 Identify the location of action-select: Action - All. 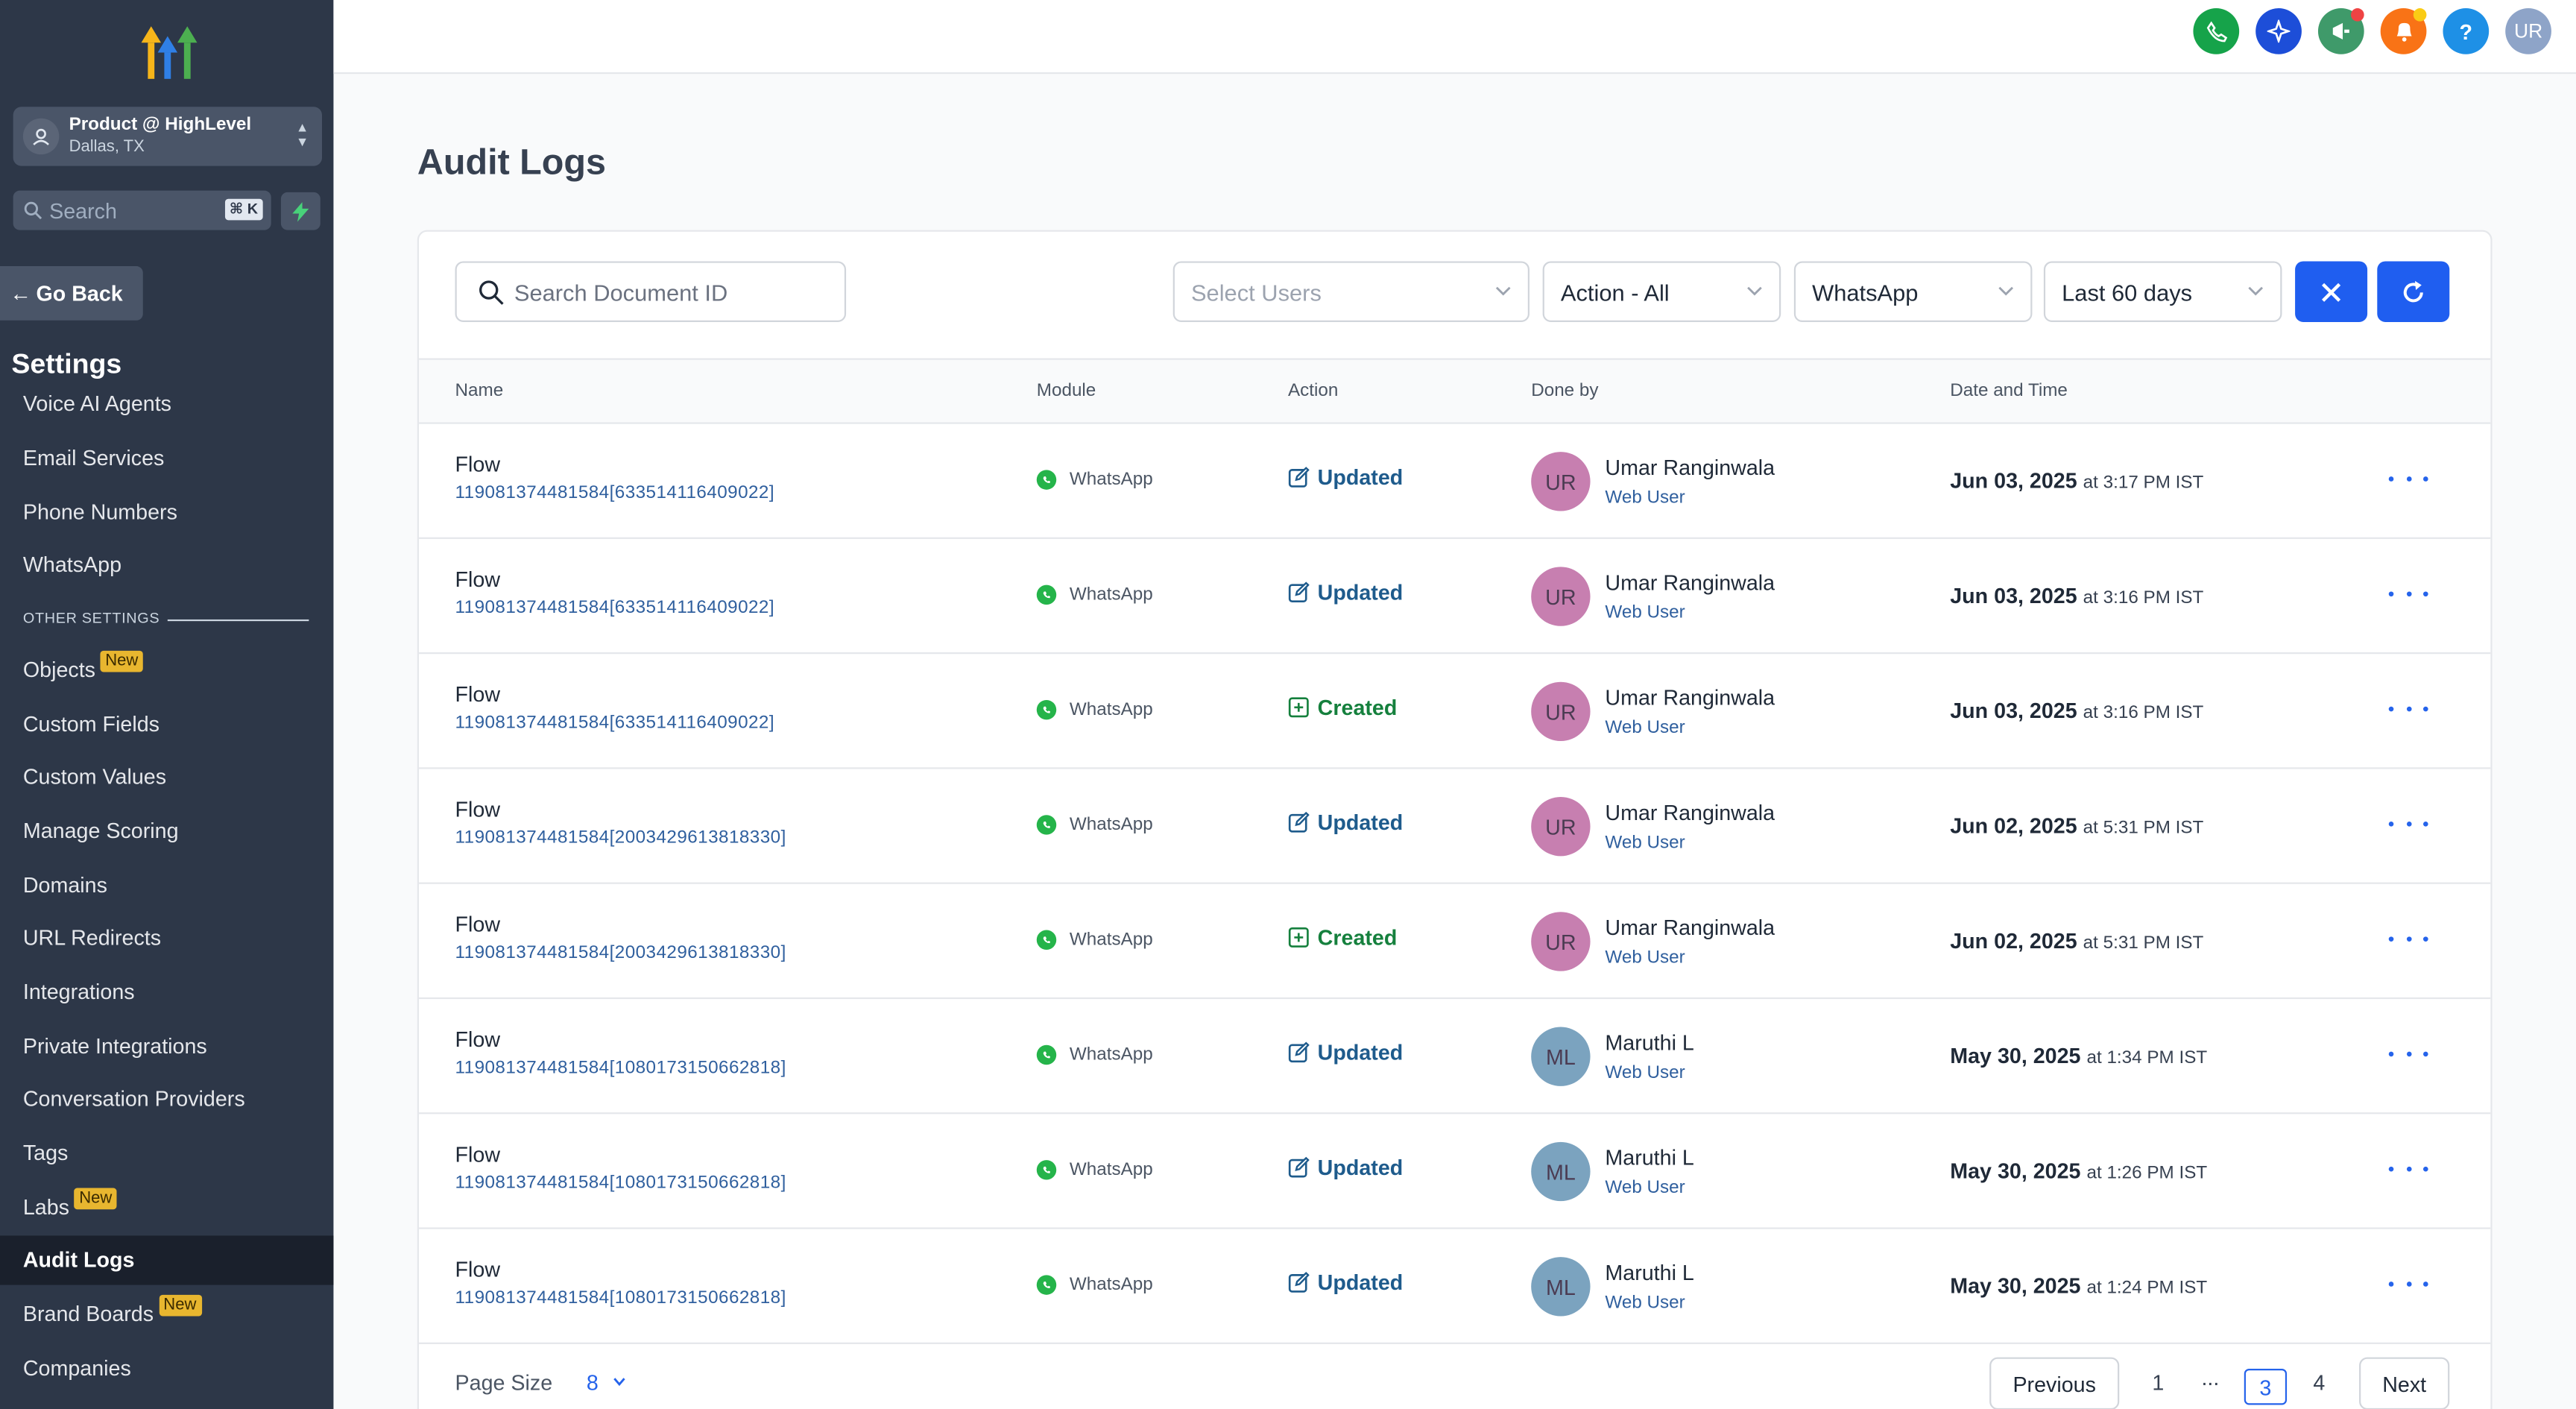
(1661, 291).